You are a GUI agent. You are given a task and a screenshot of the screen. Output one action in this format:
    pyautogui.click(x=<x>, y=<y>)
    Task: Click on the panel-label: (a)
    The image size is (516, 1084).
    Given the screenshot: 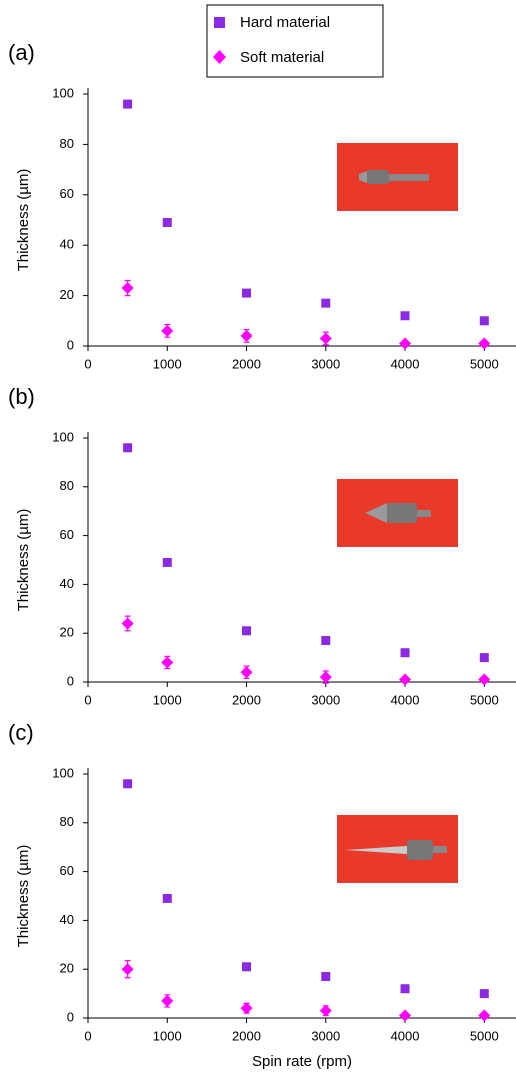 What is the action you would take?
    pyautogui.click(x=21, y=52)
    